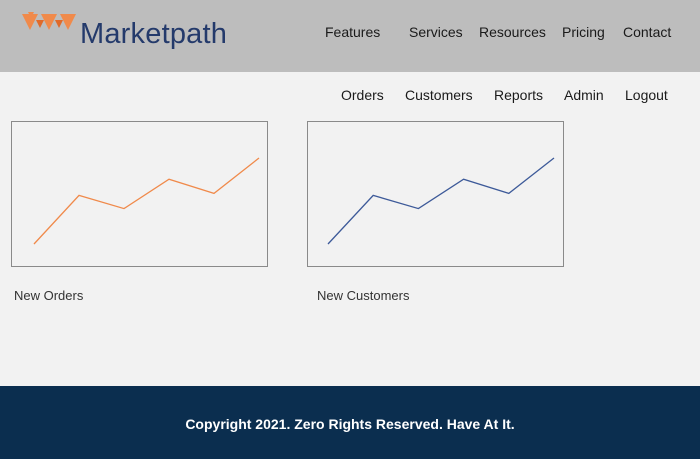 This screenshot has height=459, width=700. I want to click on nav-resources: Resources, so click(512, 32).